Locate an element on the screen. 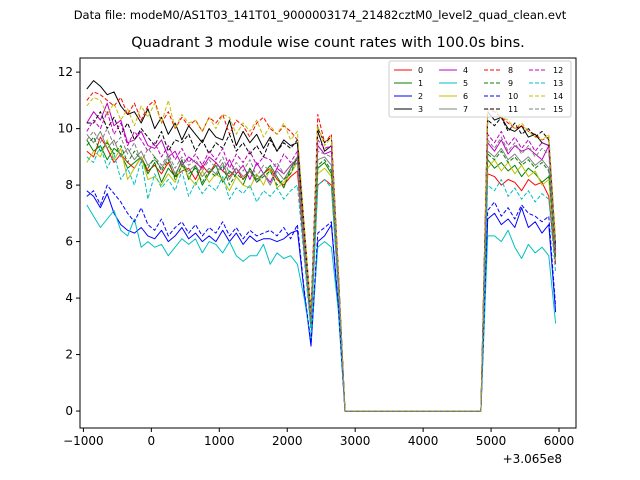  legend-label-13: 13 is located at coordinates (558, 83).